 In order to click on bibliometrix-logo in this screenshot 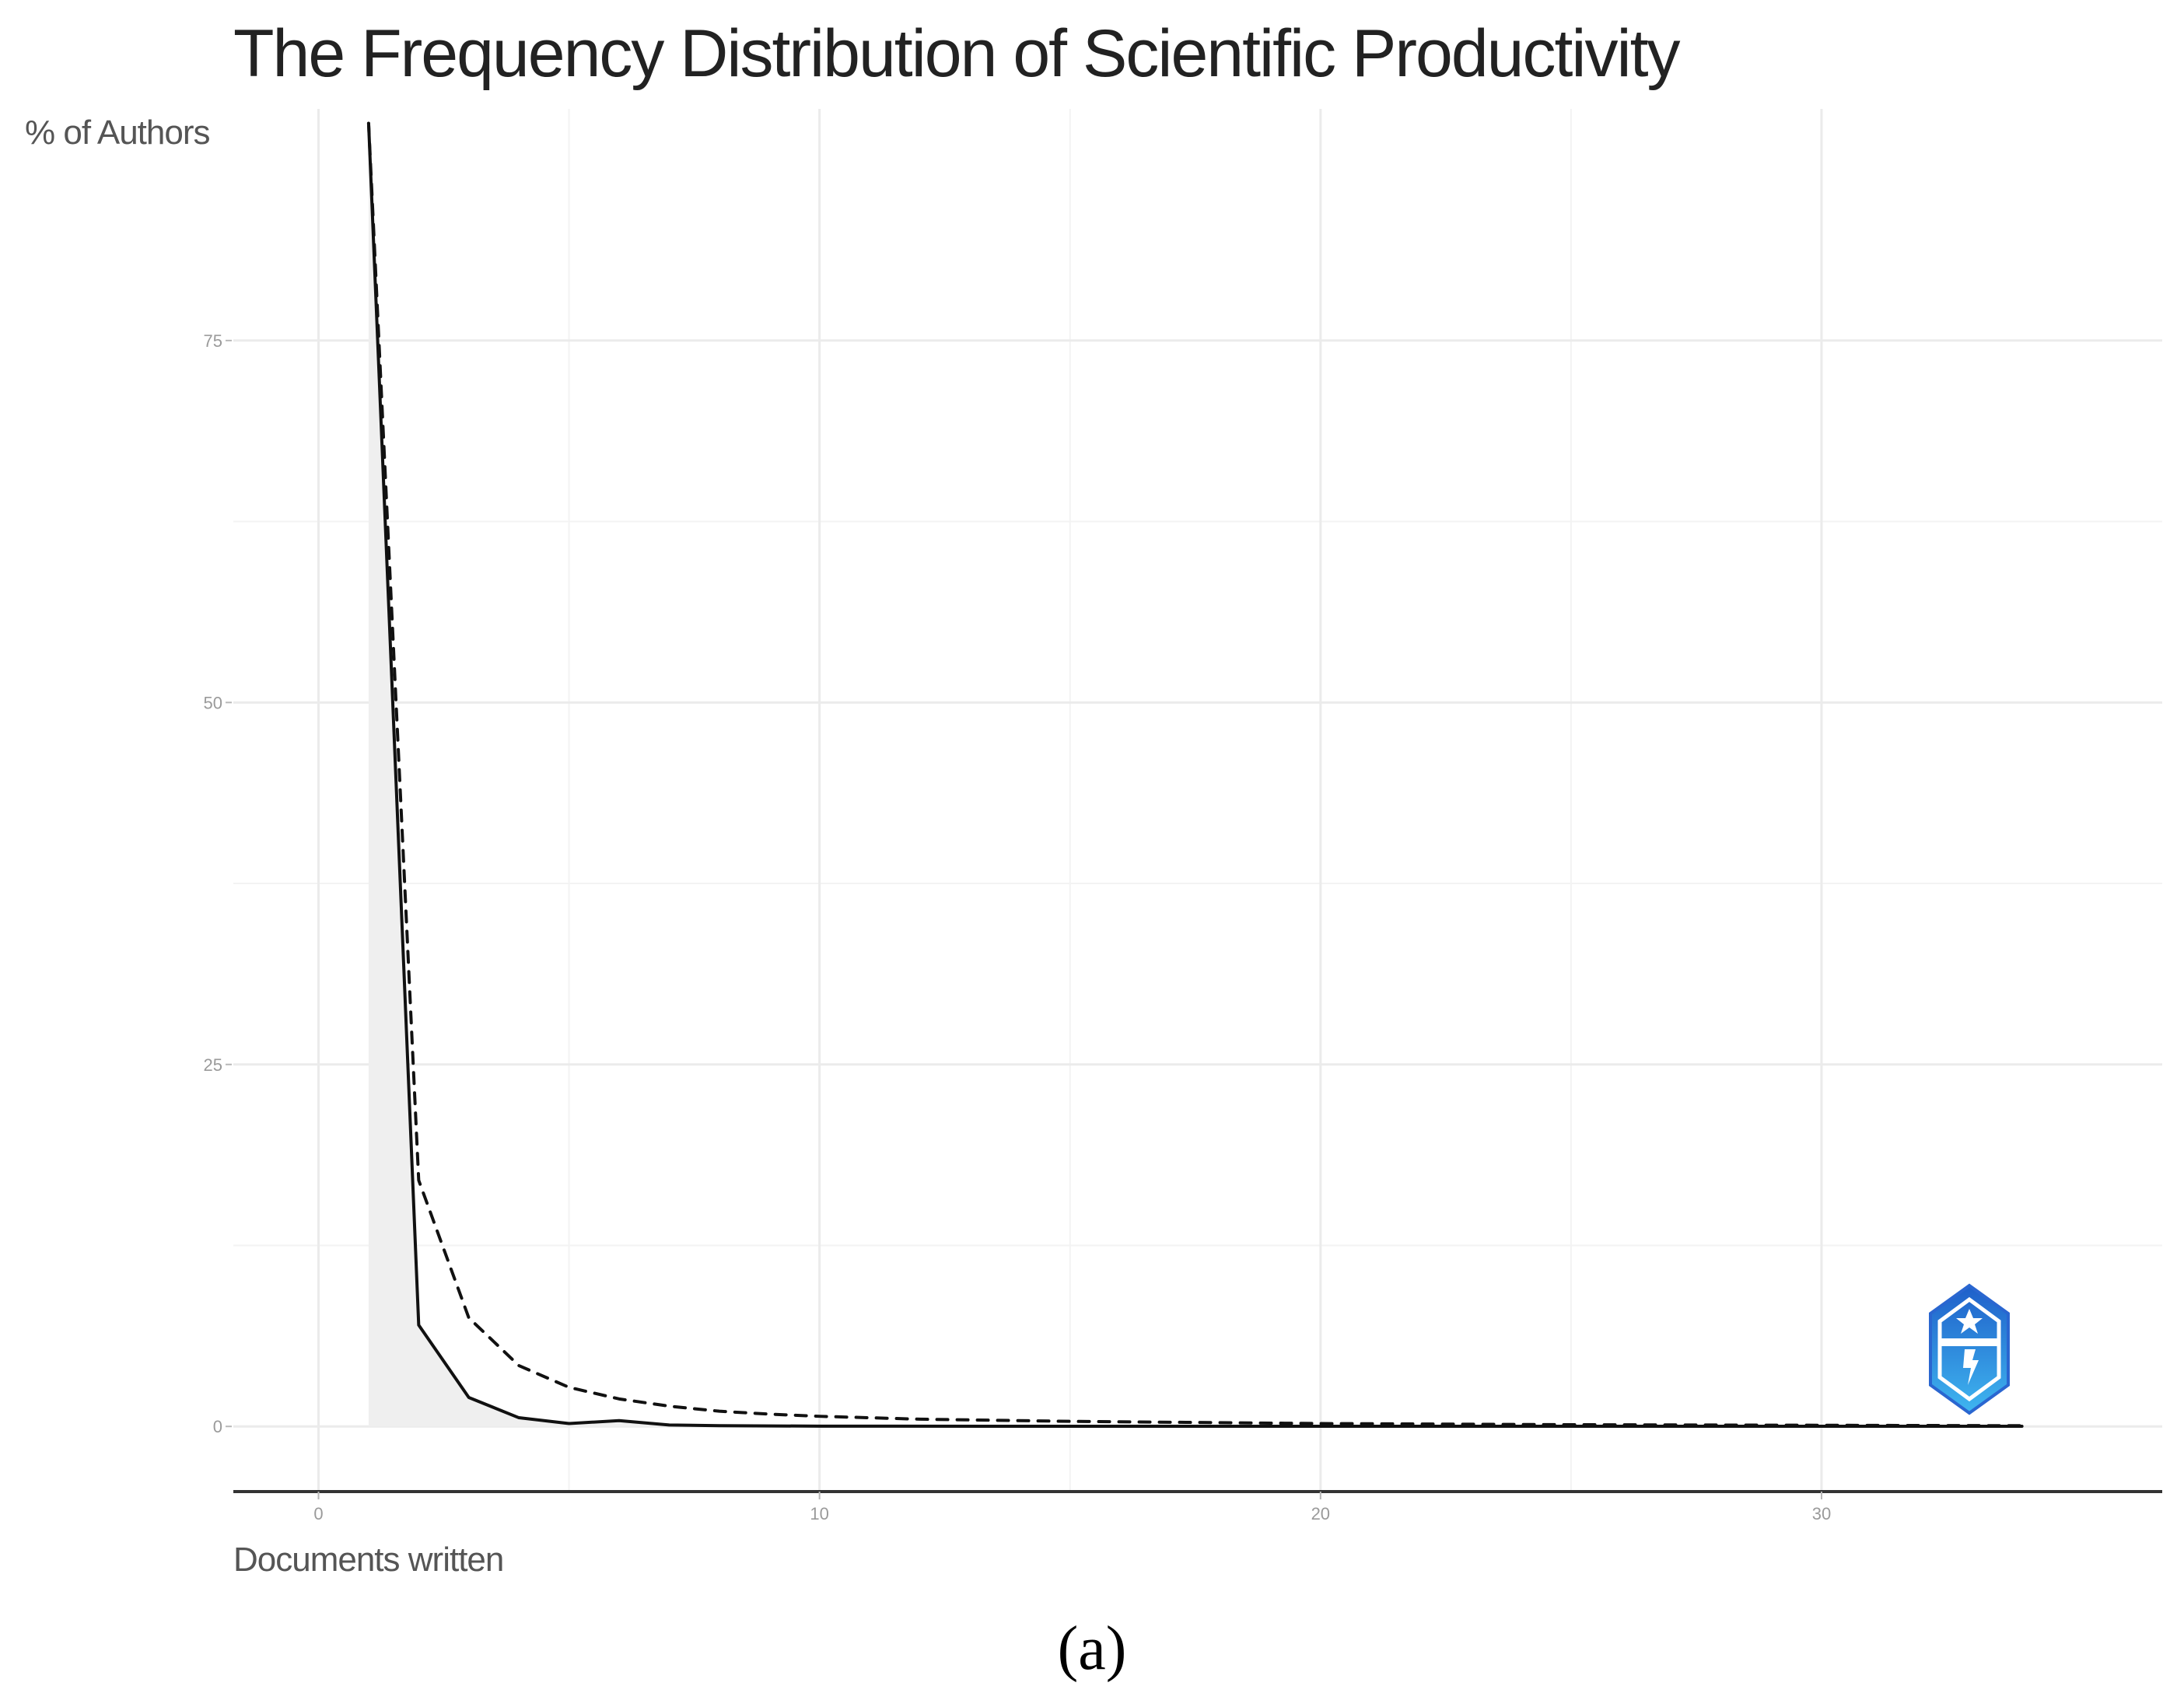, I will do `click(1969, 1349)`.